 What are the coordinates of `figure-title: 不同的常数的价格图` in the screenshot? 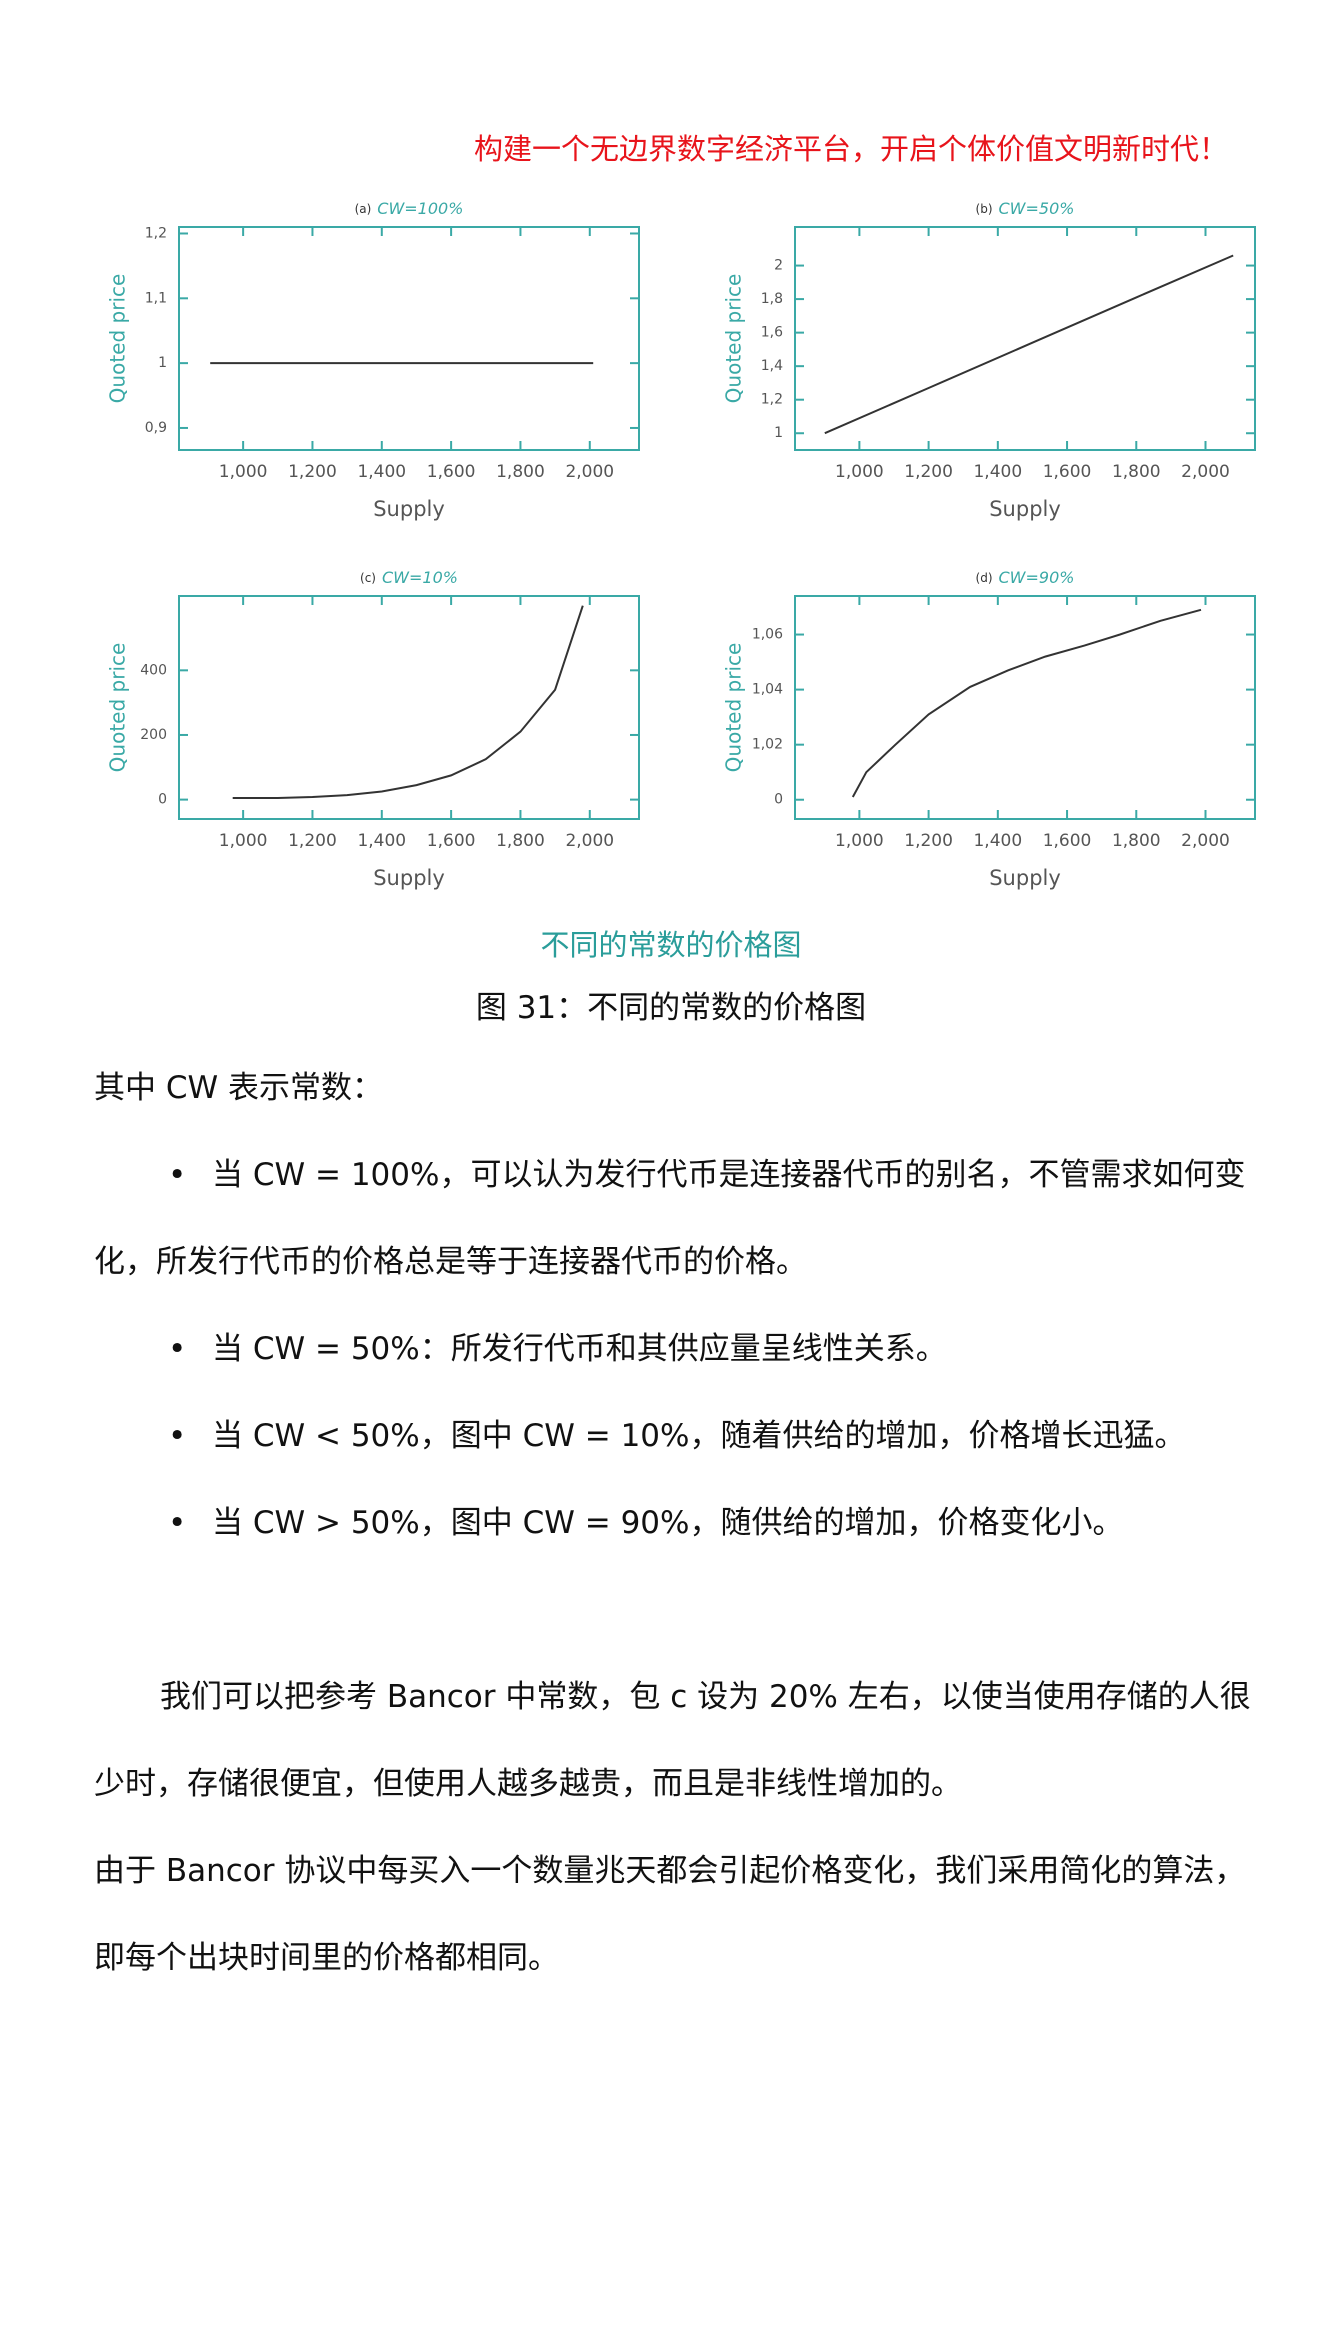 It's located at (671, 945).